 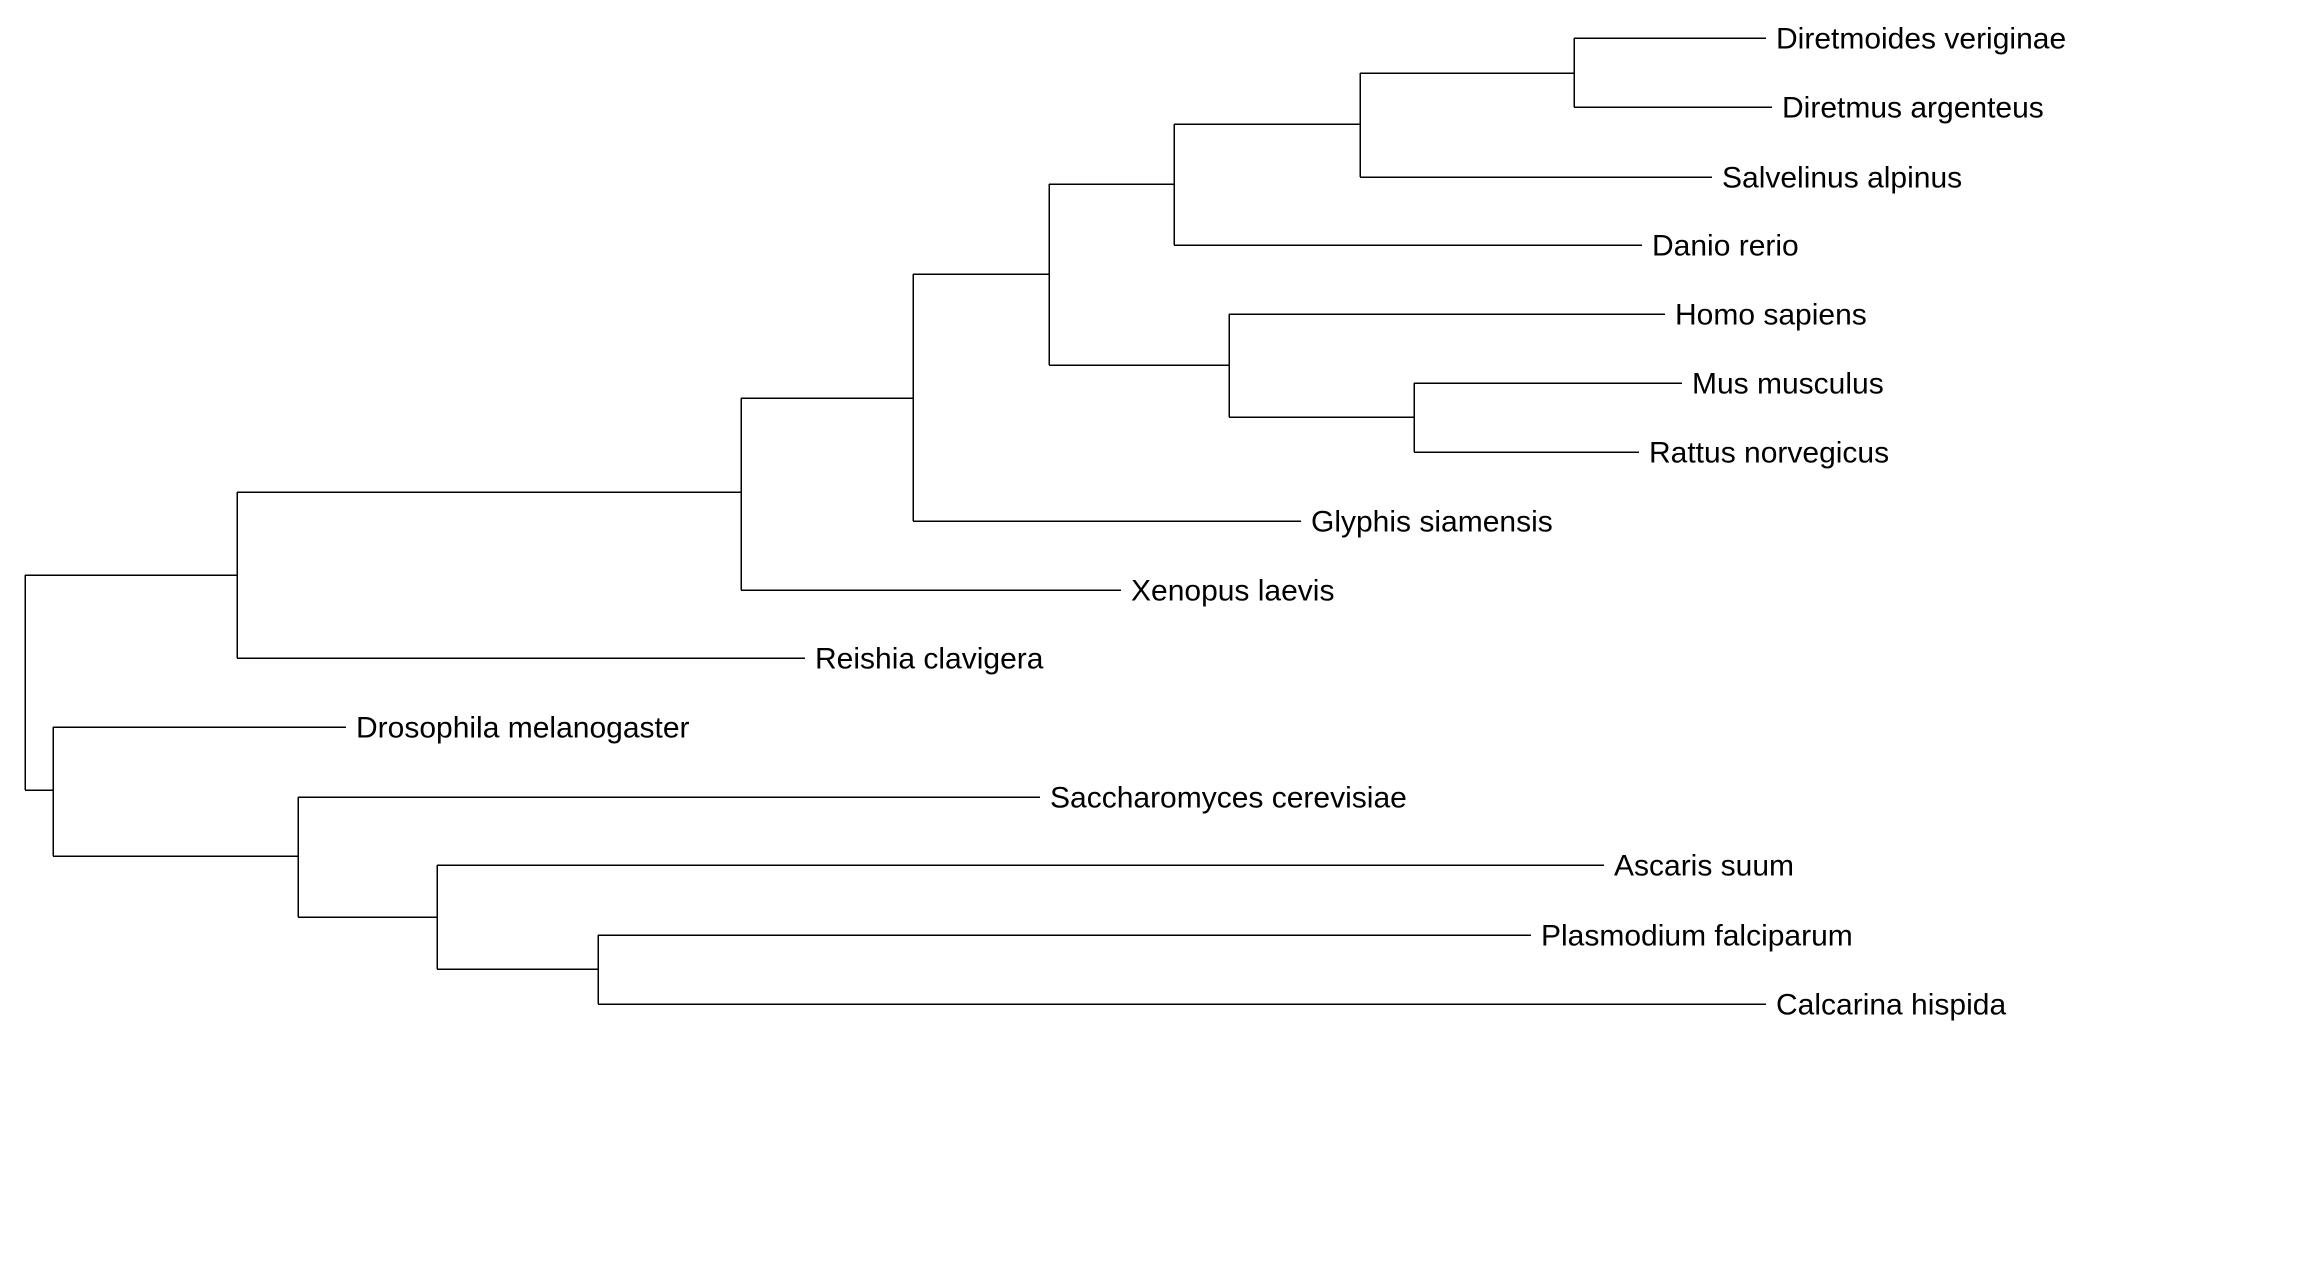 What do you see at coordinates (523, 728) in the screenshot?
I see `tip-label-drosophila-melanogaster: Drosophila melanogaster` at bounding box center [523, 728].